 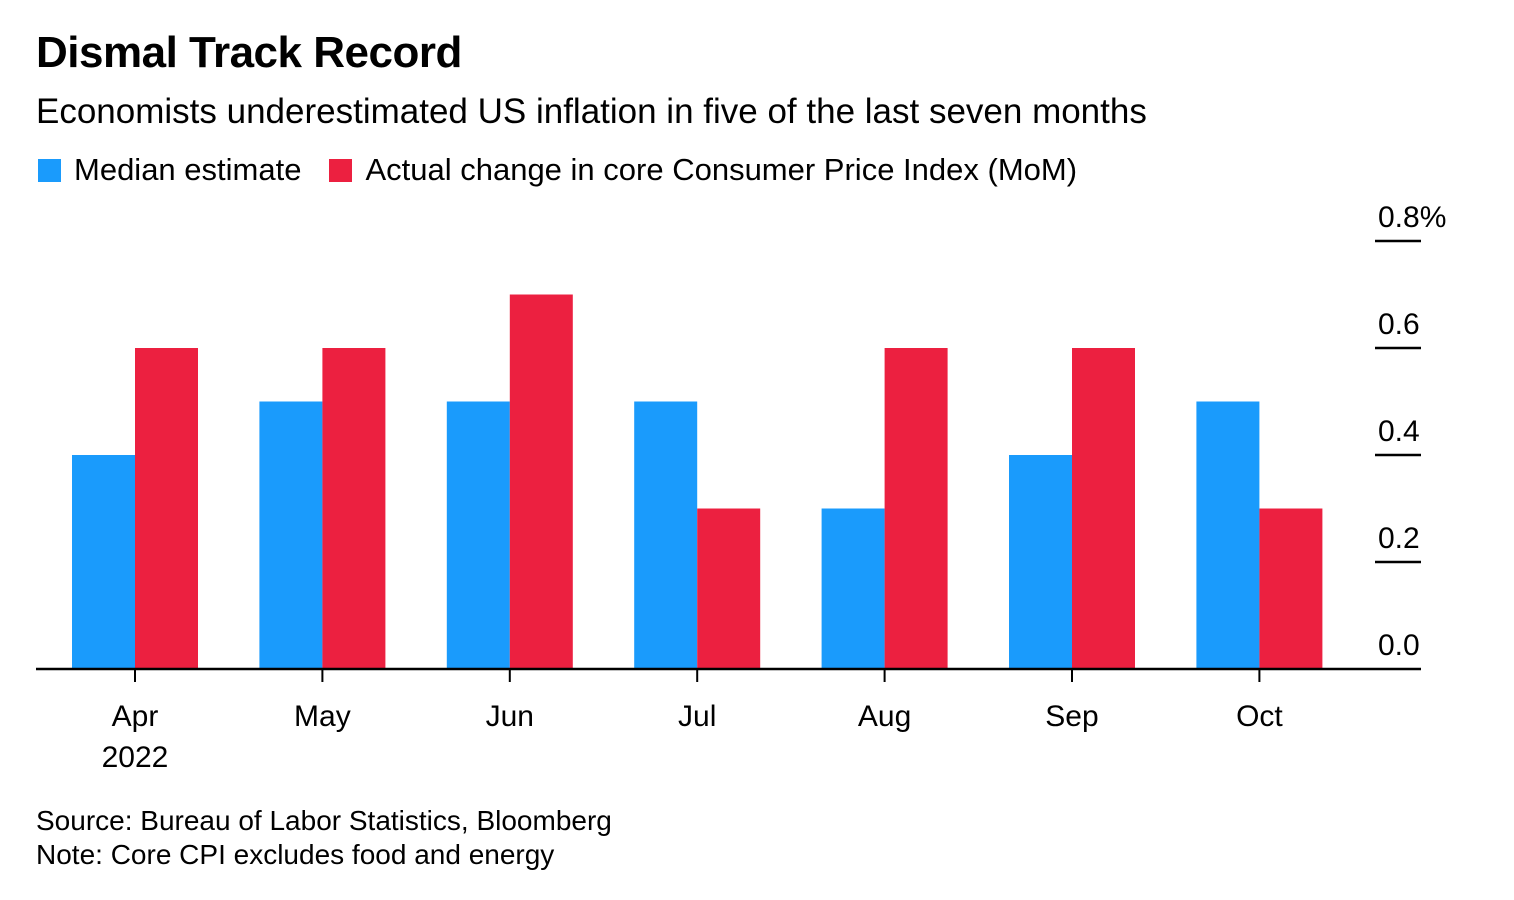 I want to click on bar-actual-apr, so click(x=166, y=508).